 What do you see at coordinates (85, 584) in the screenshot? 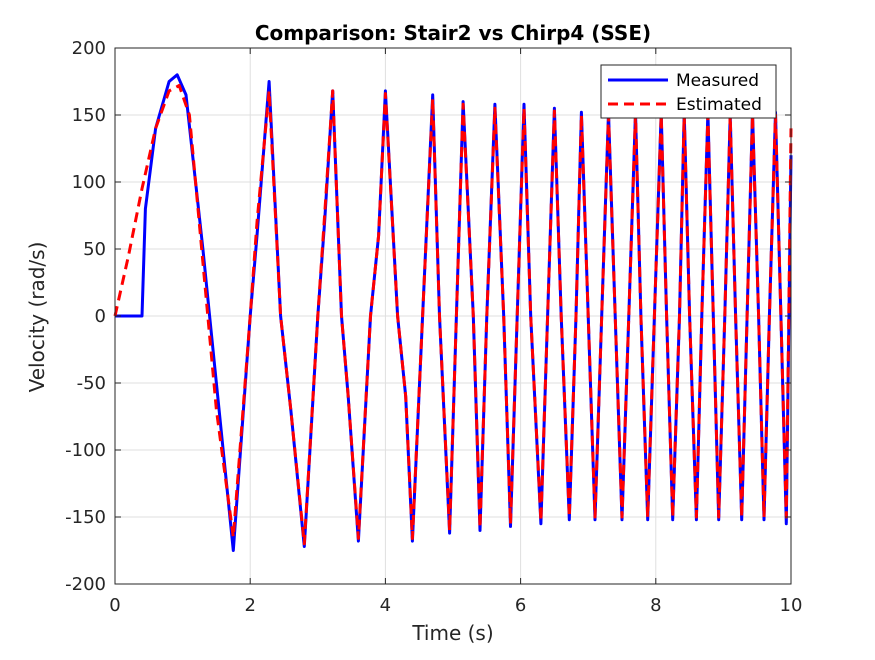
I see `y-tick-label: -200` at bounding box center [85, 584].